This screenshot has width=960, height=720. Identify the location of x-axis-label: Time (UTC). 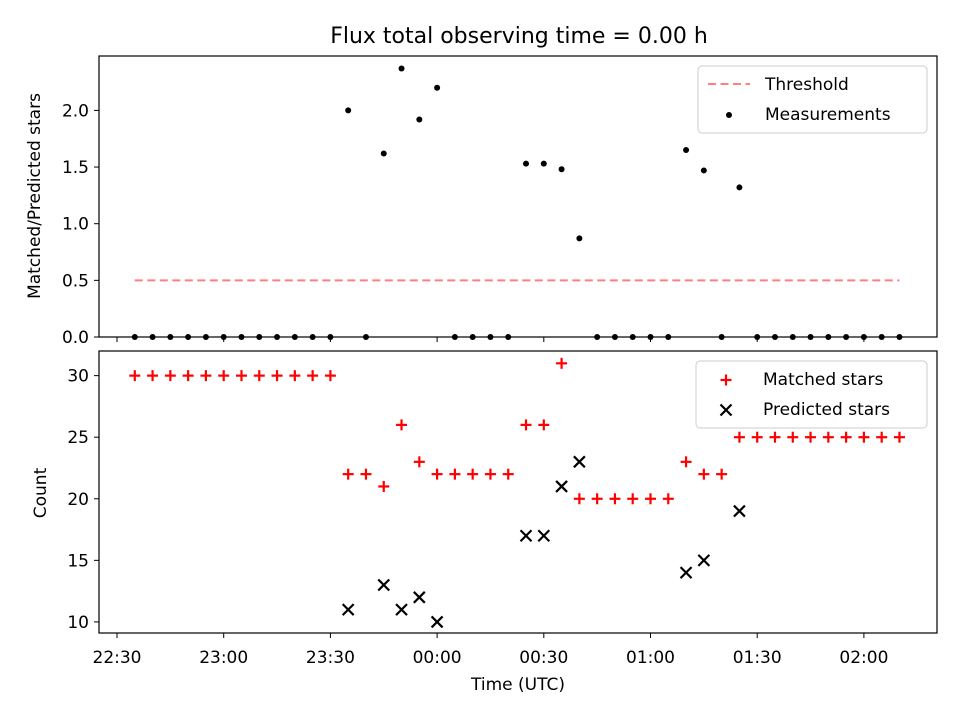
(517, 685).